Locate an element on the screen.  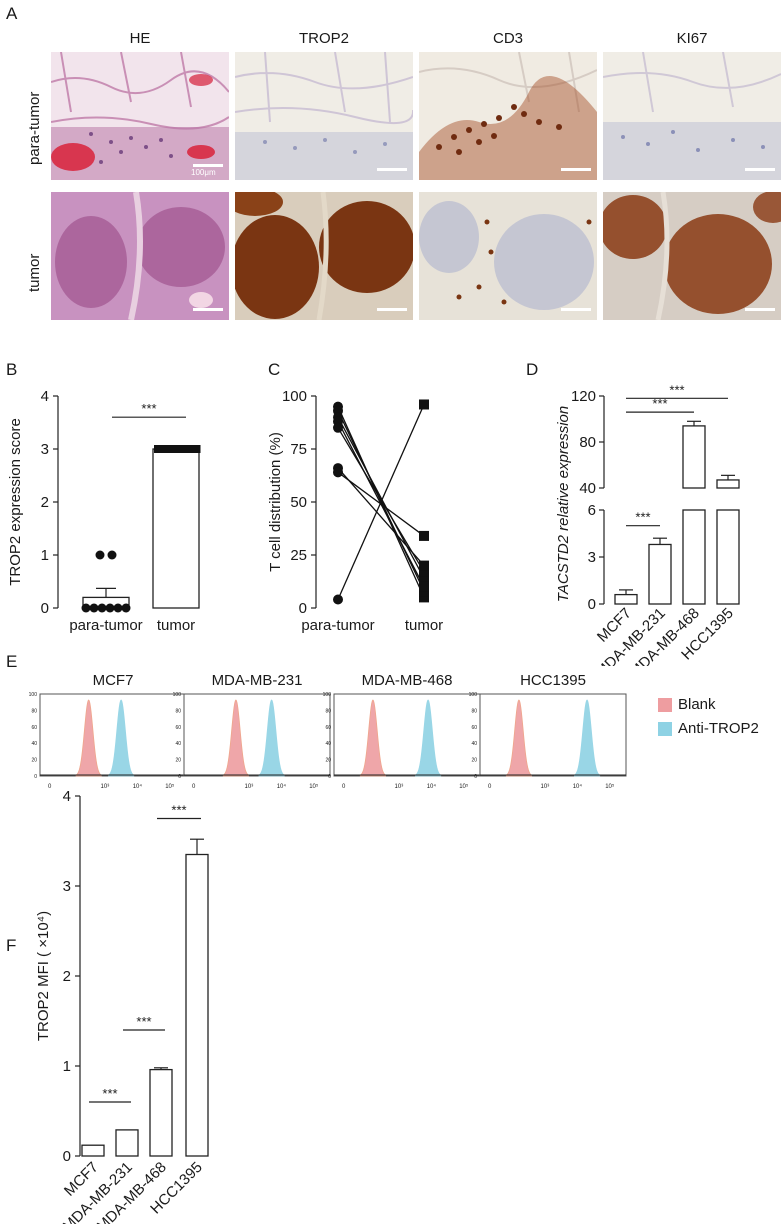
panel-label-a: A is located at coordinates (12, 13).